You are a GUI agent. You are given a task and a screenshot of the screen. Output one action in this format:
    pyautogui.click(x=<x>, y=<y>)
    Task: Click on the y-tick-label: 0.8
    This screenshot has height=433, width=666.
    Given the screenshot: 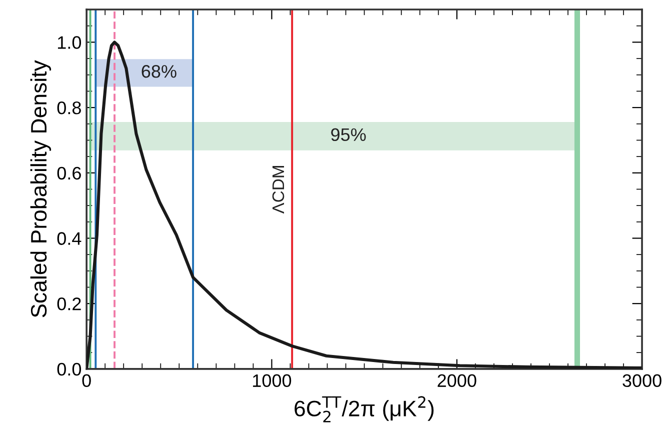 What is the action you would take?
    pyautogui.click(x=69, y=107)
    